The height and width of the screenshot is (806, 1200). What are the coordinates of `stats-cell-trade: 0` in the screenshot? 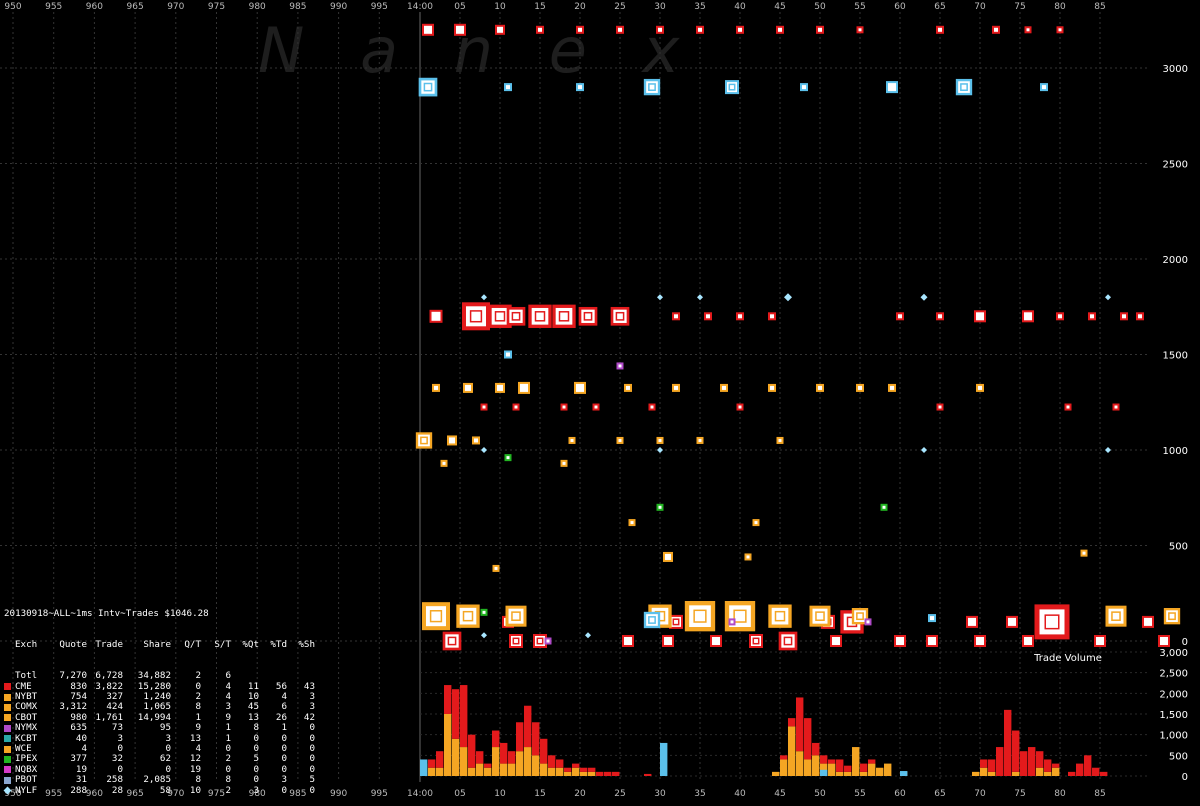 It's located at (120, 769).